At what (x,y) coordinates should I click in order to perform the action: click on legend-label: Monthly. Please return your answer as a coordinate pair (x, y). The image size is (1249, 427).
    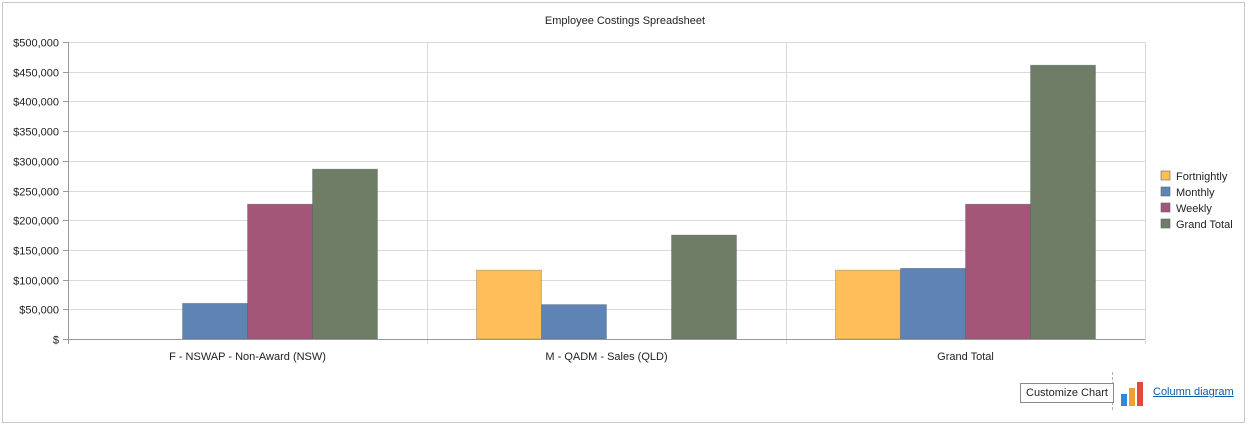
    Looking at the image, I should click on (1195, 193).